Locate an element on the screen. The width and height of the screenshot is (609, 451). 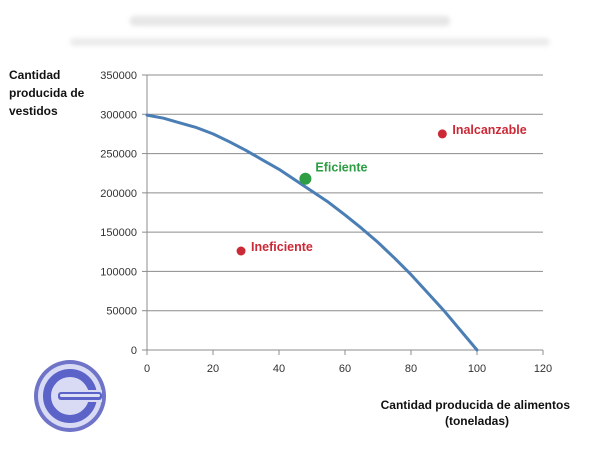
y-tick-label: 200000 is located at coordinates (118, 194).